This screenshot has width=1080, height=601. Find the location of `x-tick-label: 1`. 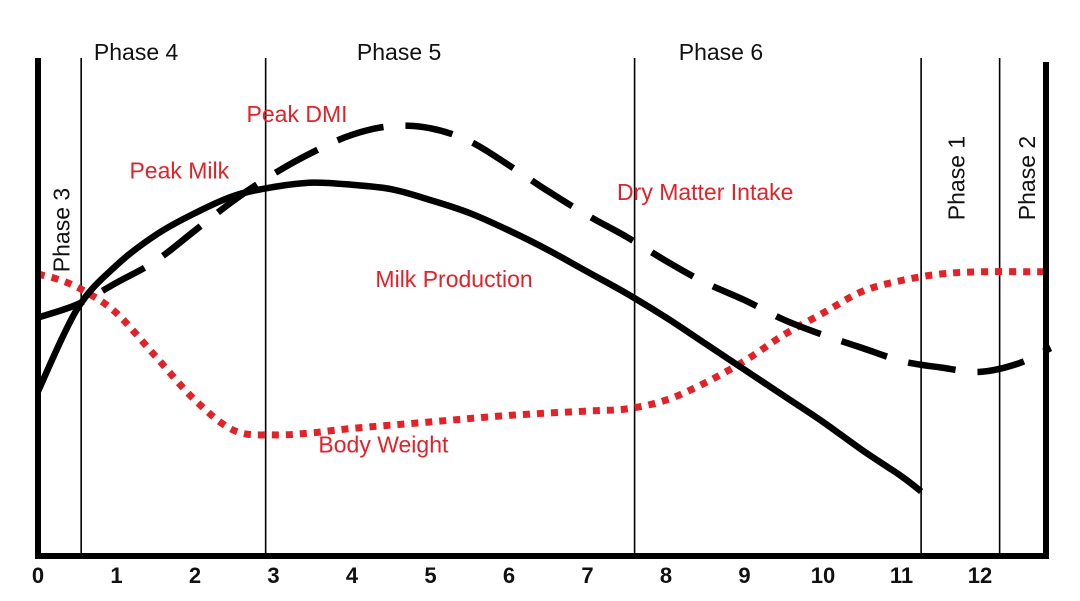

x-tick-label: 1 is located at coordinates (116, 575).